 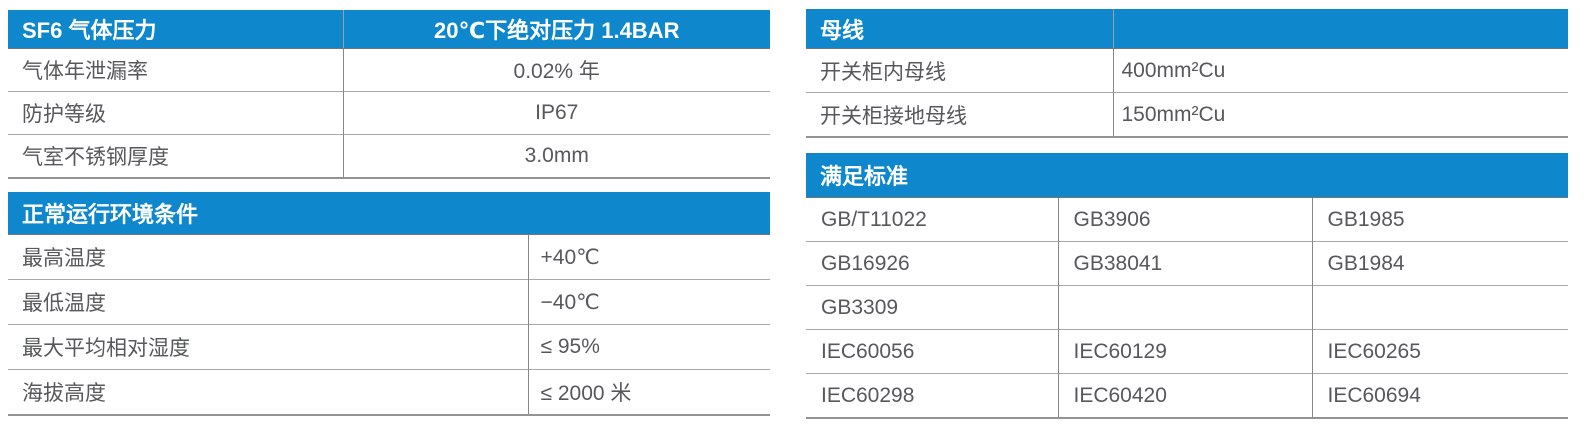 I want to click on row-label: 最高温度, so click(x=64, y=258).